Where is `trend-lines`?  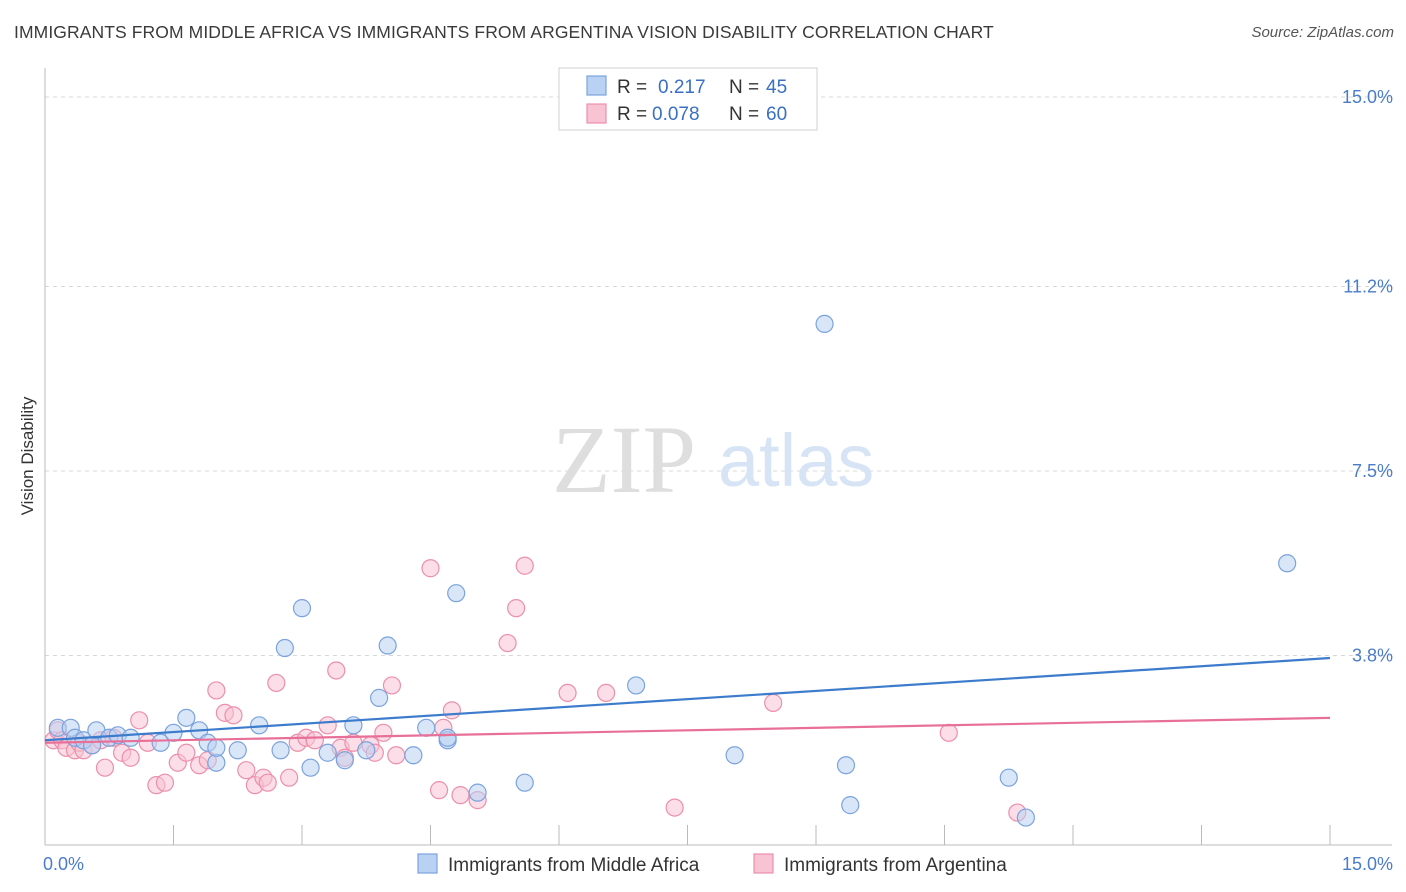
trend-lines is located at coordinates (687, 700).